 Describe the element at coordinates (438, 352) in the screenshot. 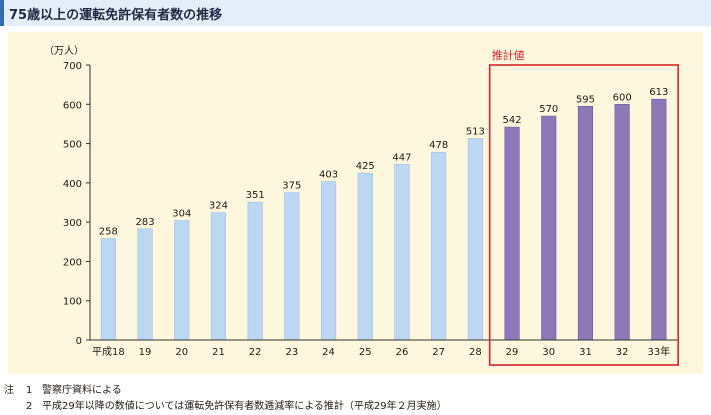

I see `x-tick-label: 27` at that location.